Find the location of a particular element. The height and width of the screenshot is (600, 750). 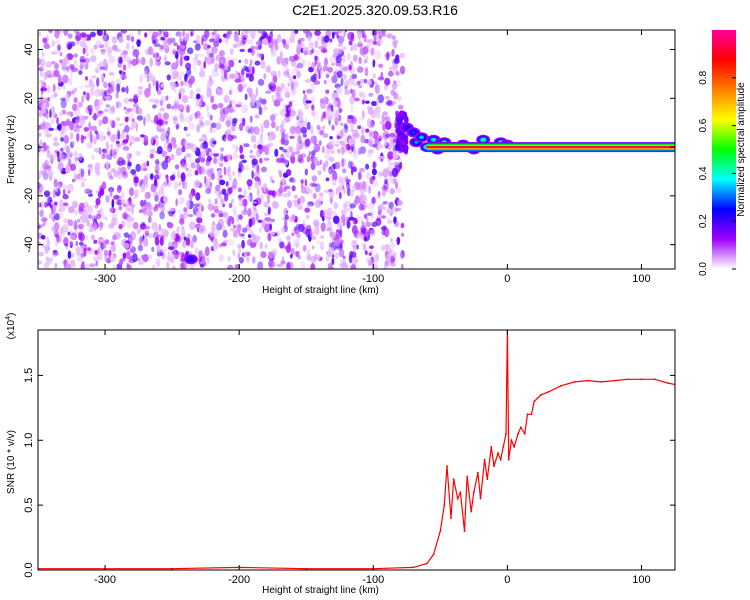

y-tick-label: 1.5 is located at coordinates (29, 375).